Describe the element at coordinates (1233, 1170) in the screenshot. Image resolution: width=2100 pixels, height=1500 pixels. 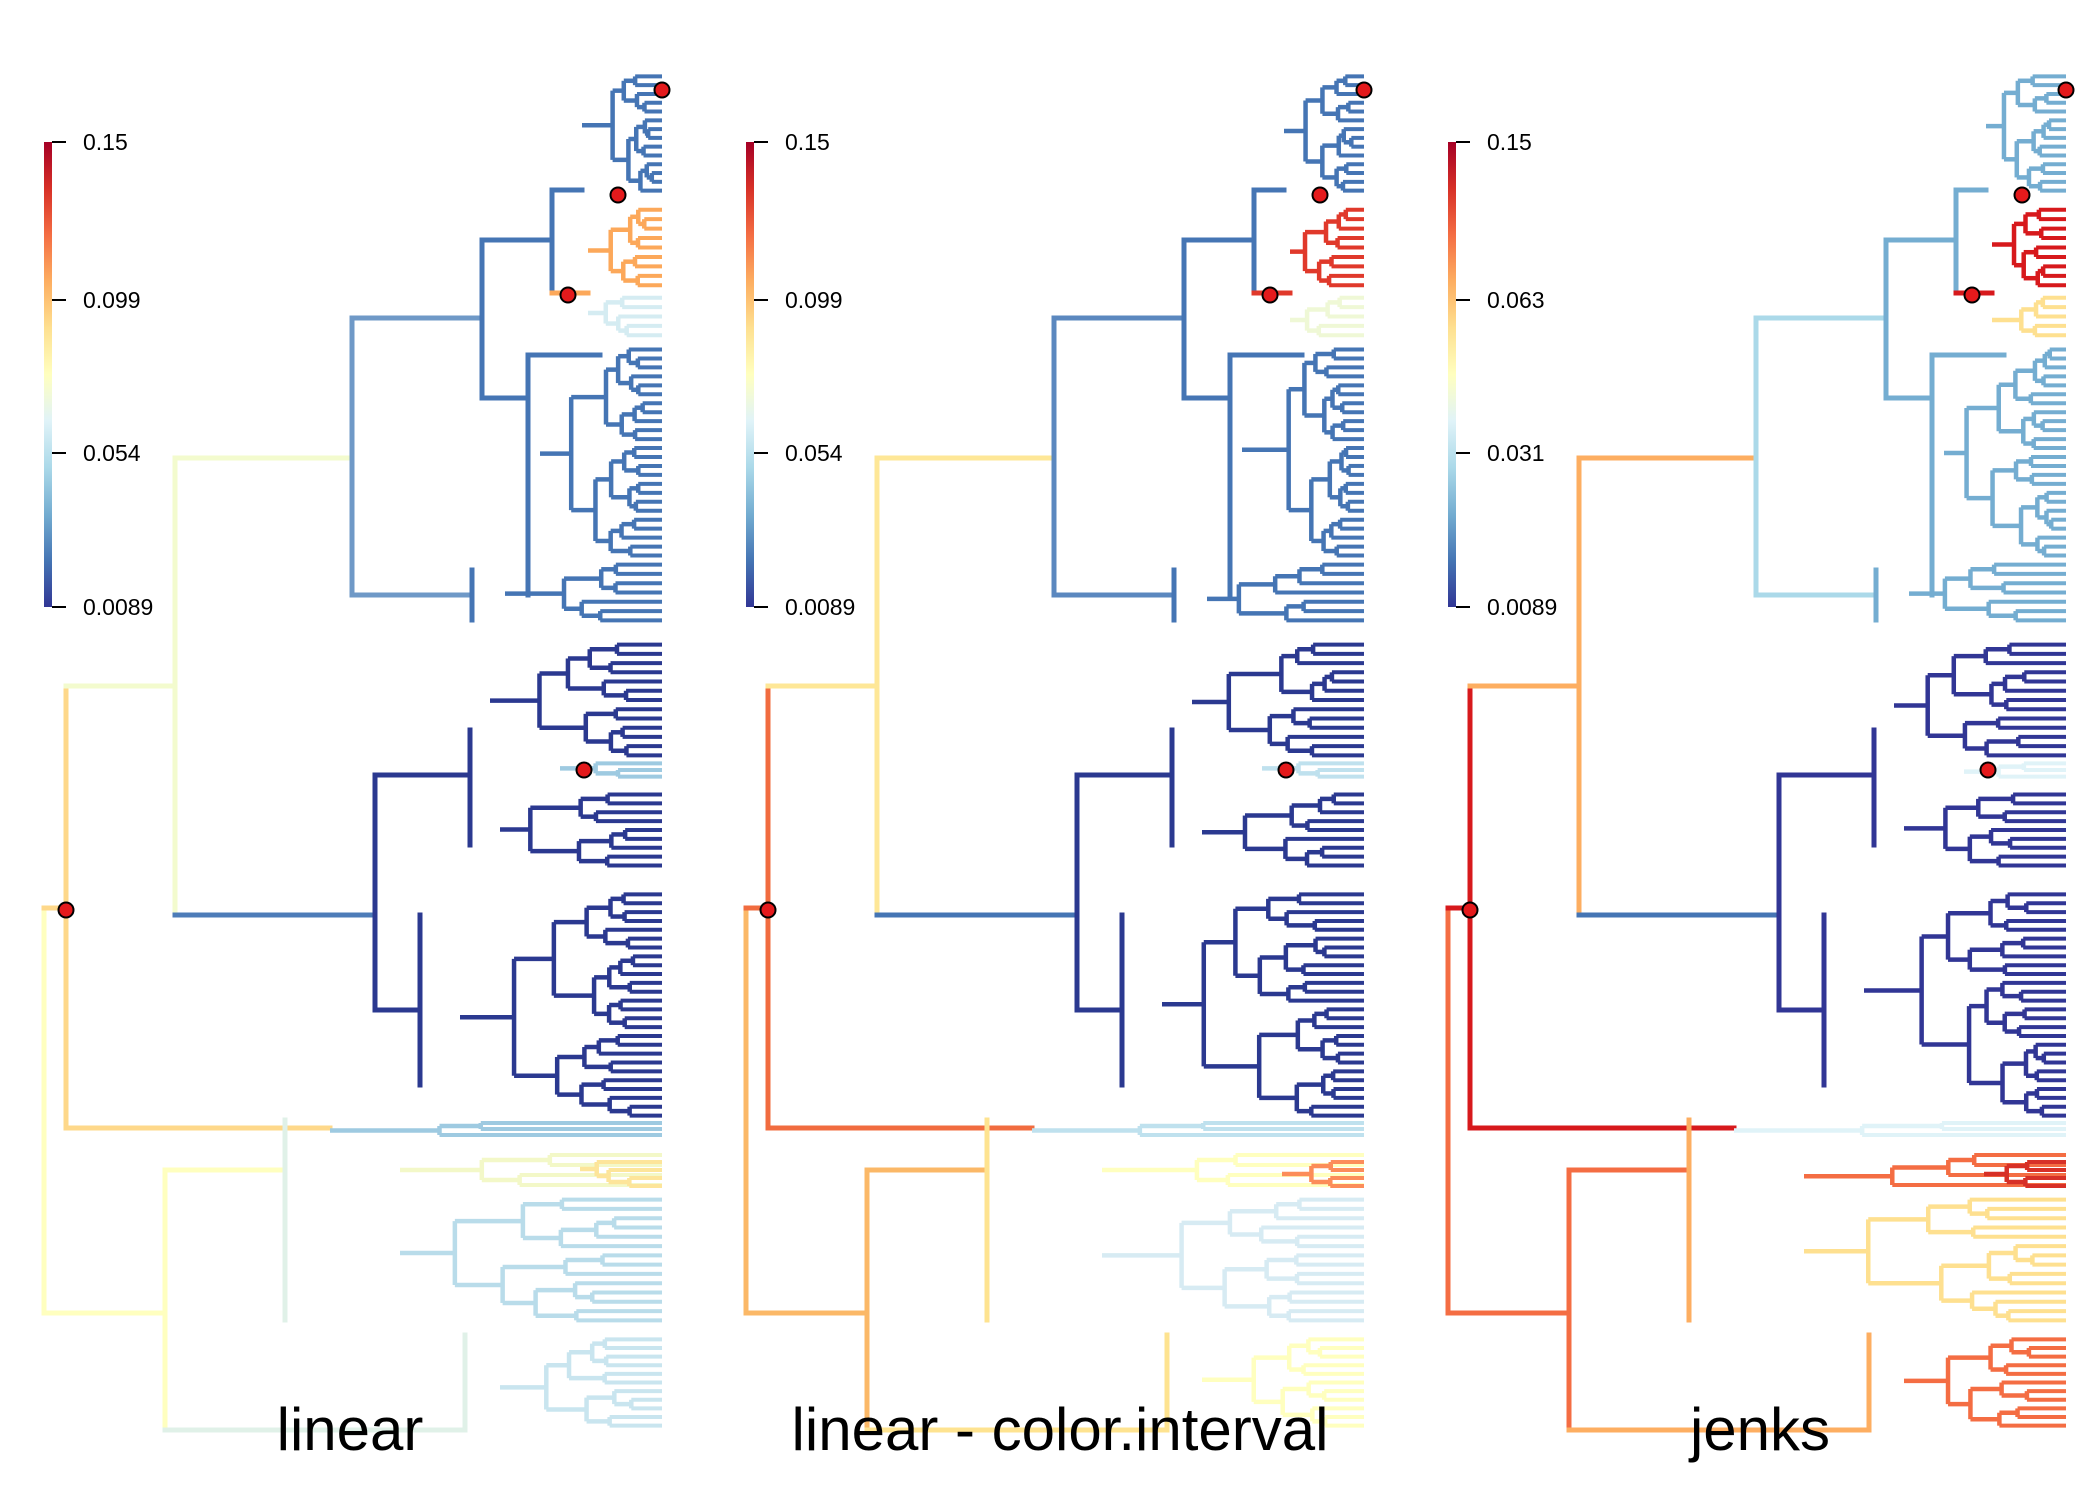
I see `clade-bottom-yellow` at that location.